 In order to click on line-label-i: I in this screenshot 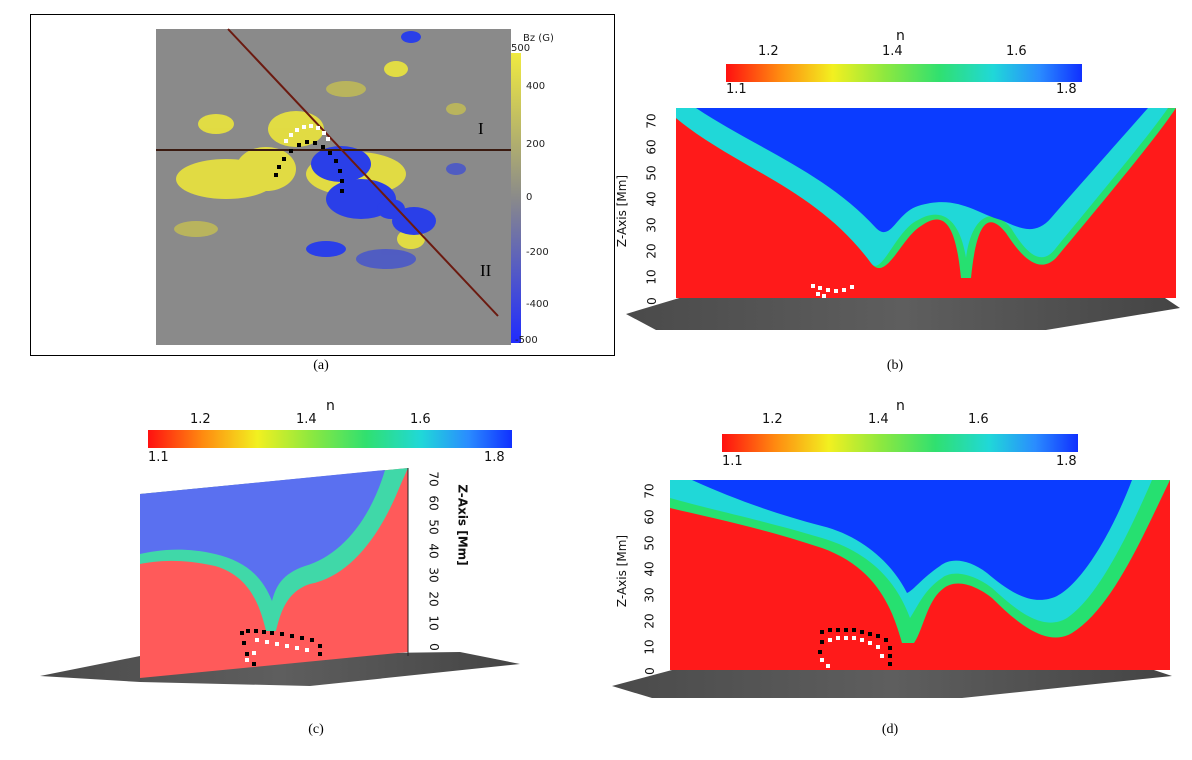, I will do `click(481, 128)`.